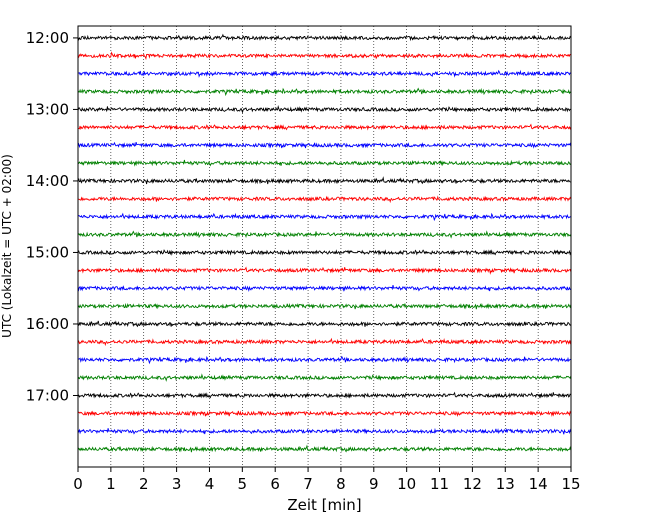 Image resolution: width=650 pixels, height=520 pixels. I want to click on x-tick-label: 8, so click(341, 484).